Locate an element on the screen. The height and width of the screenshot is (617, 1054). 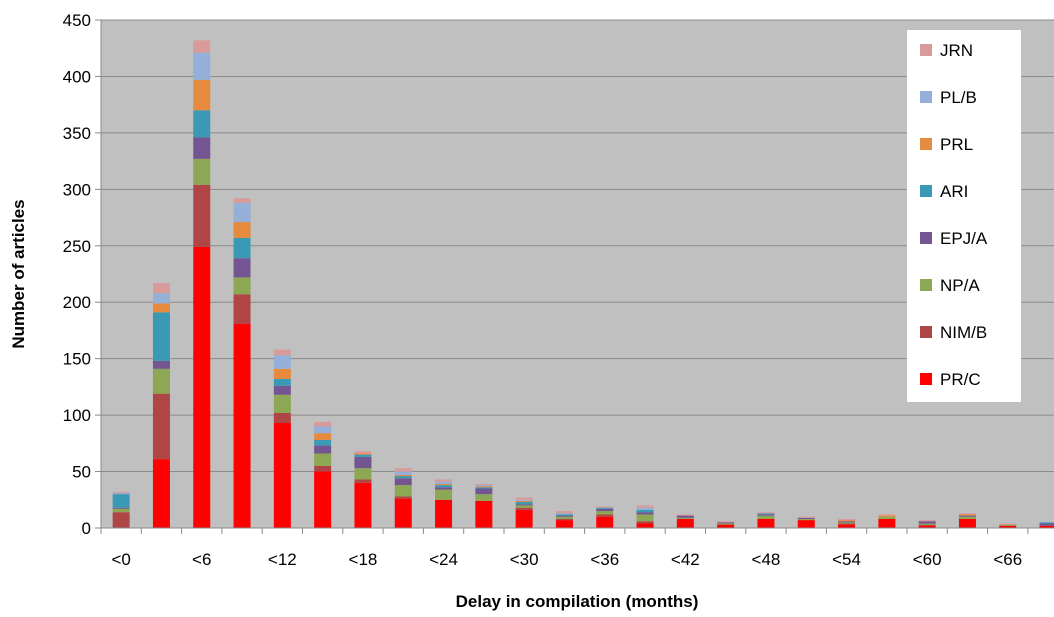
legend-item: PRL is located at coordinates (946, 144).